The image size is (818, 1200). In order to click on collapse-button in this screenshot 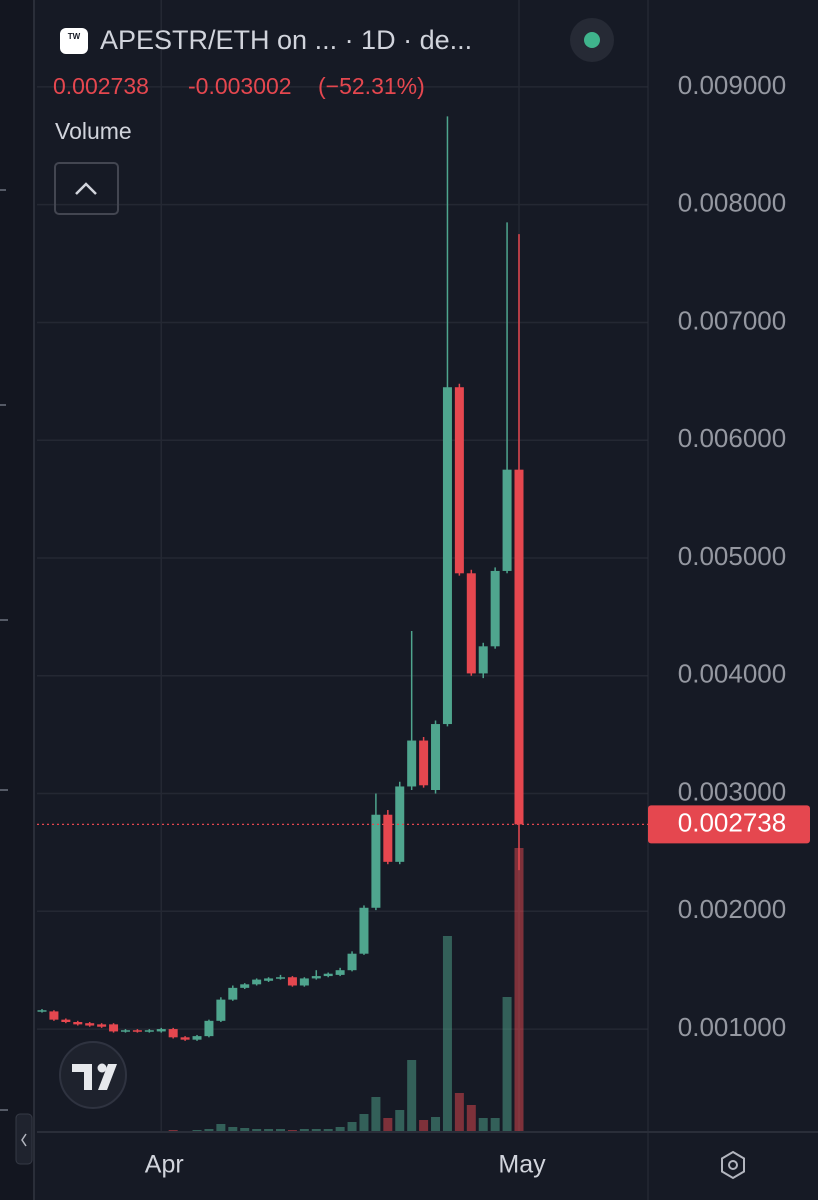, I will do `click(24, 1139)`.